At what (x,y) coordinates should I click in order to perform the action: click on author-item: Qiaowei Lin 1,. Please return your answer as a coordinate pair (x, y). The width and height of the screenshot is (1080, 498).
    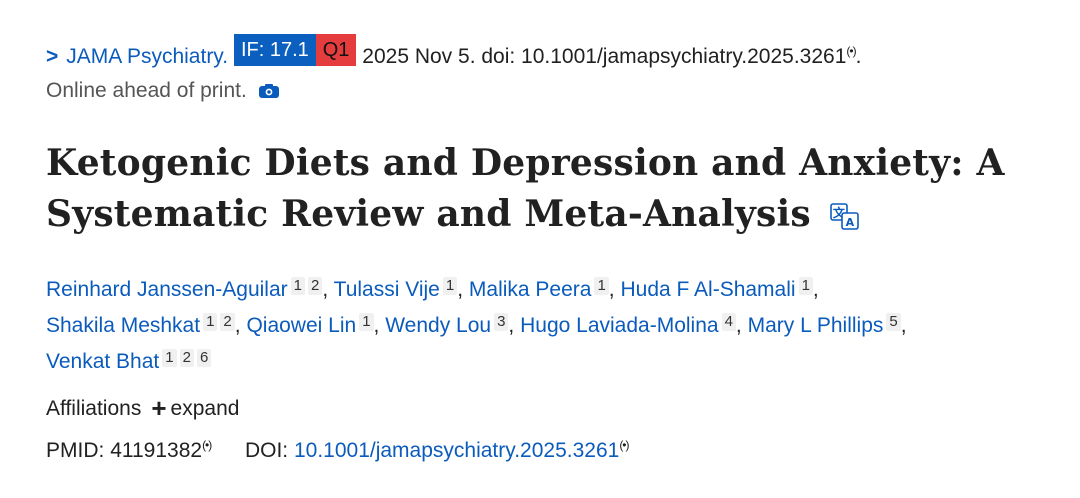
    Looking at the image, I should click on (313, 325).